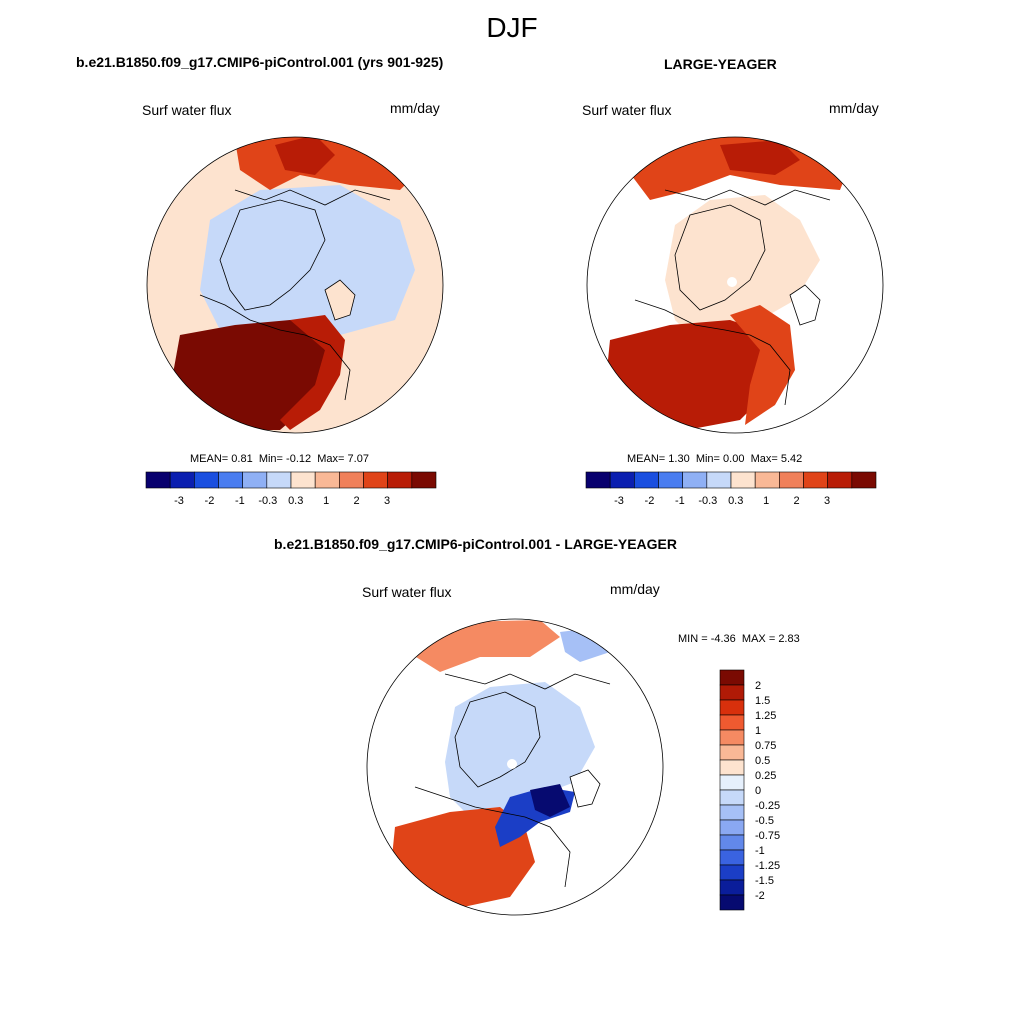 Image resolution: width=1024 pixels, height=1024 pixels. What do you see at coordinates (758, 791) in the screenshot?
I see `panel3-colorbar-tick-label: 0` at bounding box center [758, 791].